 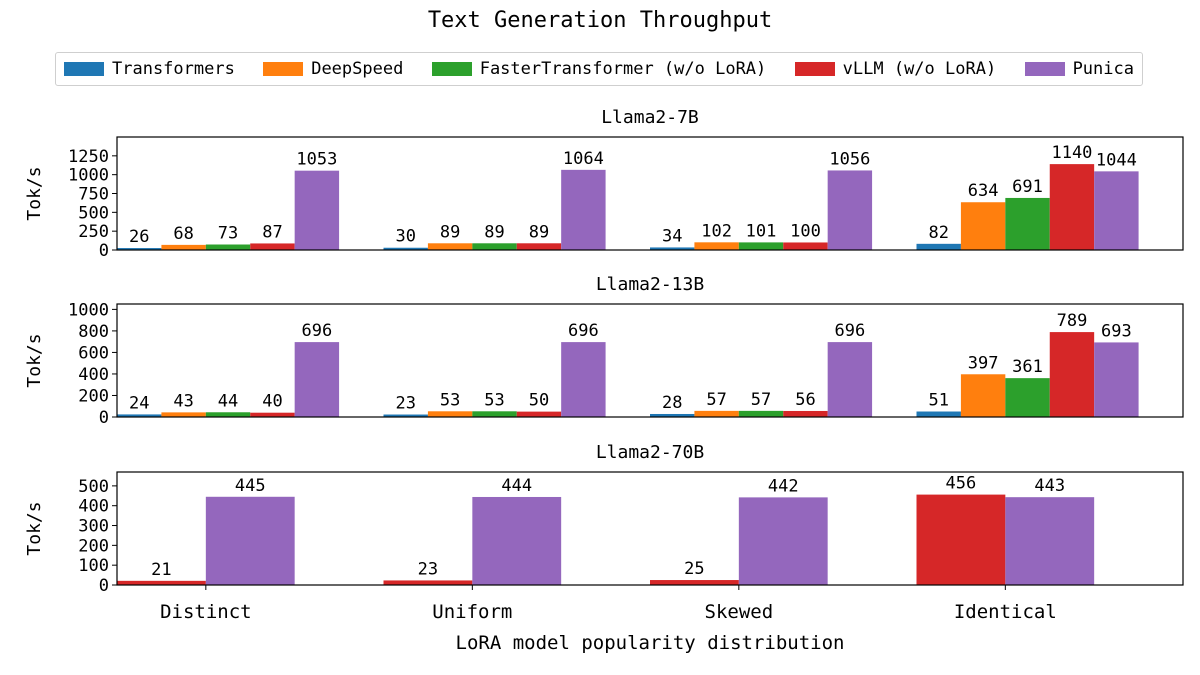 What do you see at coordinates (783, 486) in the screenshot?
I see `data-label-llama2-70b-punica-skewed: 442` at bounding box center [783, 486].